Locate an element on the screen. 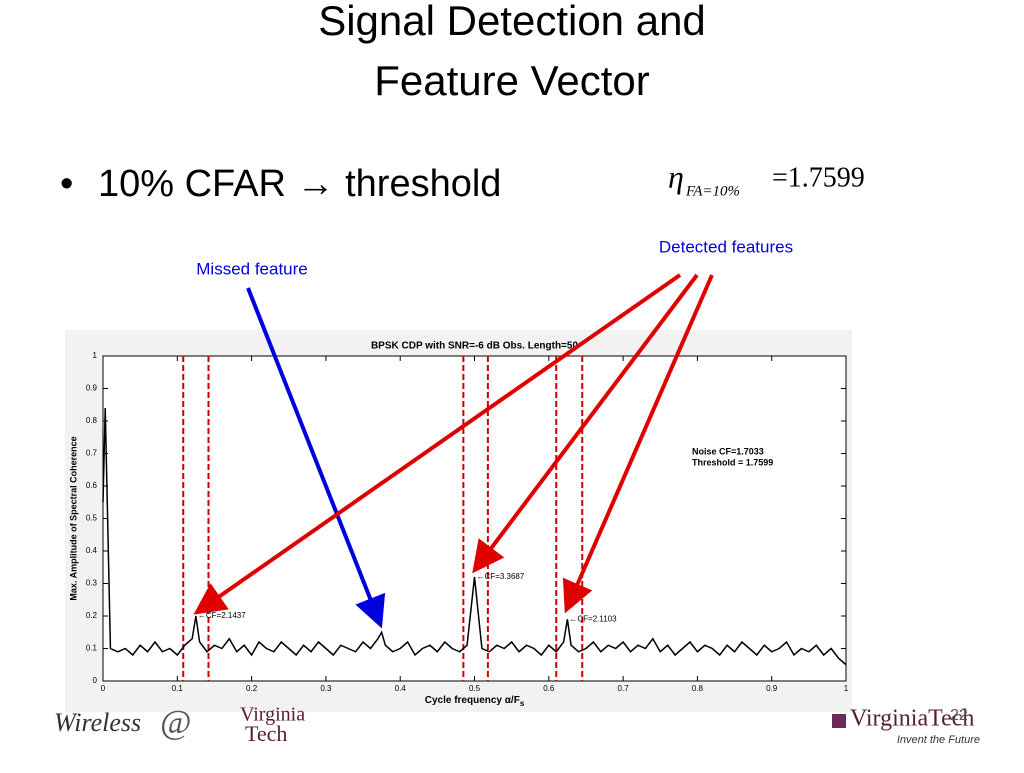  annotation: ←CF=2.1437 is located at coordinates (222, 615).